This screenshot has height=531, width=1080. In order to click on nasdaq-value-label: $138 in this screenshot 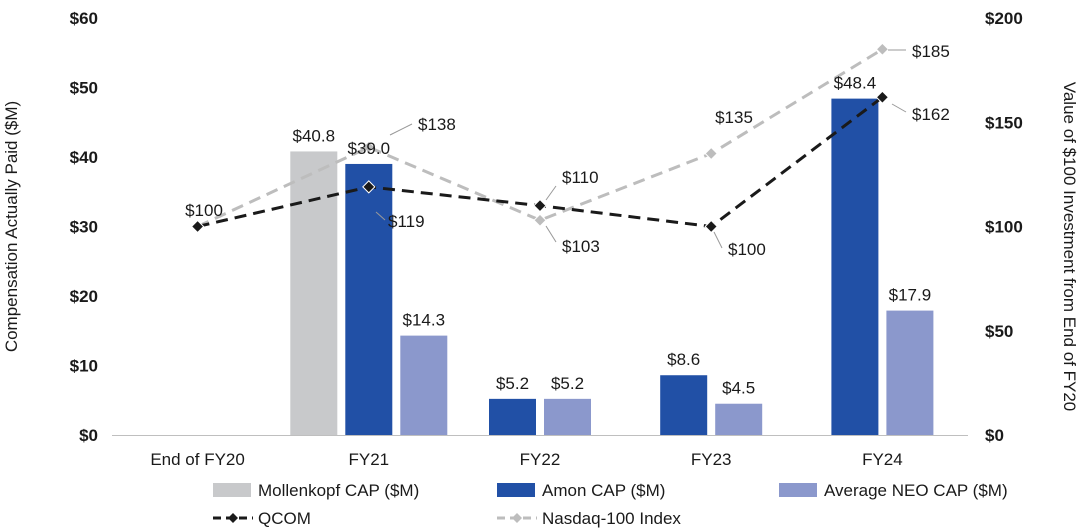, I will do `click(437, 124)`.